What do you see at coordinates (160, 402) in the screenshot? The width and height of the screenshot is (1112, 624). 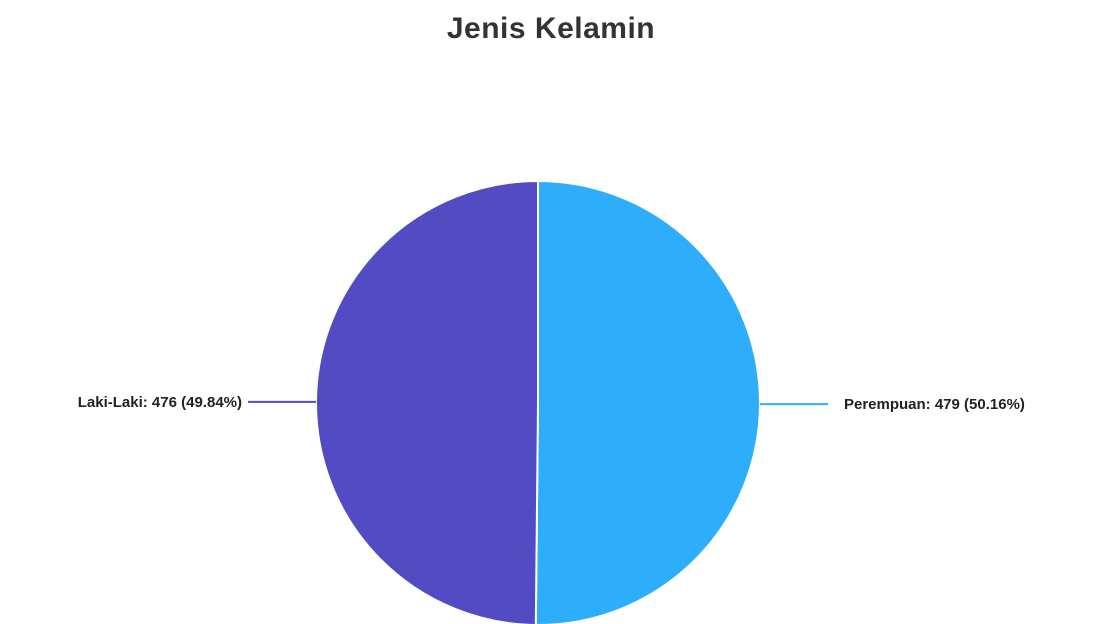 I see `slice-label-laki-laki: Laki-Laki: 476 (49.84%)` at bounding box center [160, 402].